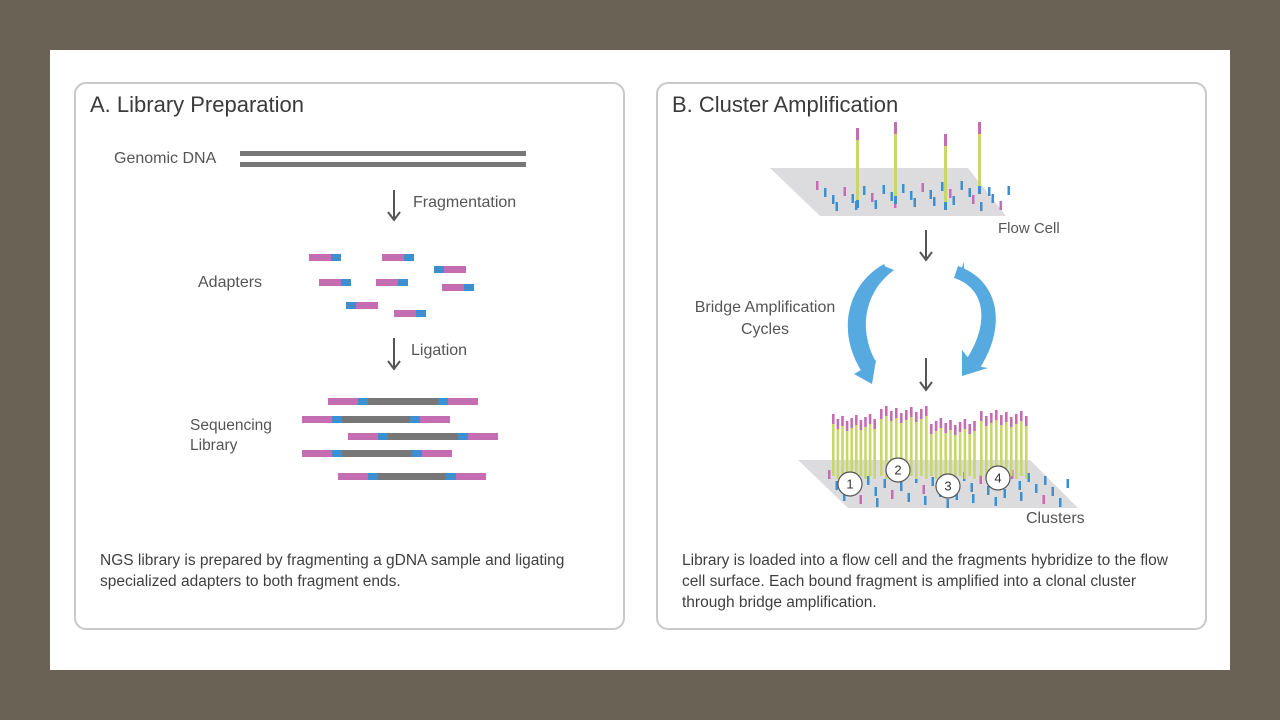 The image size is (1280, 720). Describe the element at coordinates (465, 202) in the screenshot. I see `fragmentation-label: Fragmentation` at that location.